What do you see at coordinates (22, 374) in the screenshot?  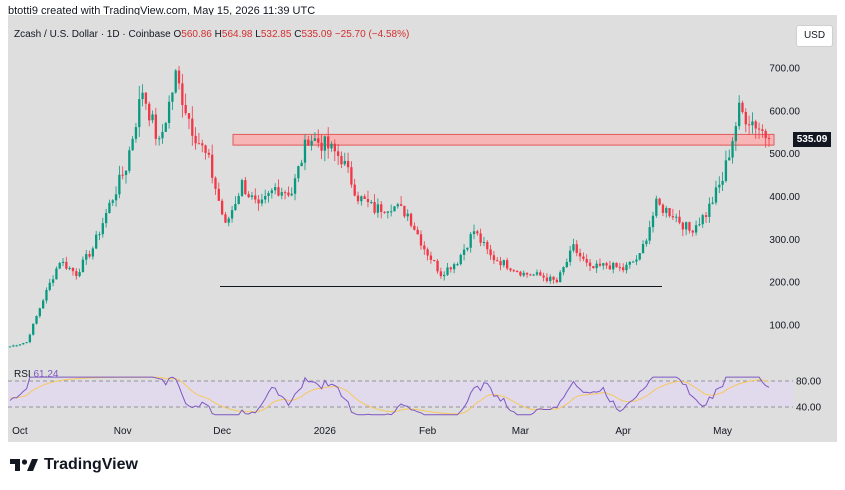 I see `rsi-label: RSI` at bounding box center [22, 374].